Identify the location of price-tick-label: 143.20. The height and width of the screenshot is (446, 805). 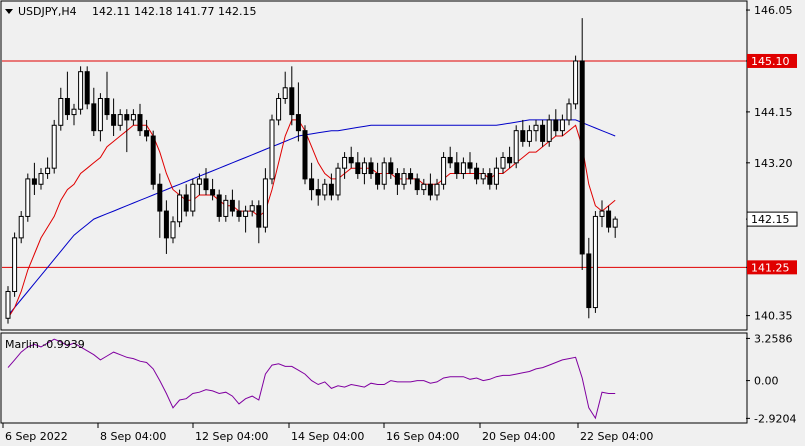
(773, 163).